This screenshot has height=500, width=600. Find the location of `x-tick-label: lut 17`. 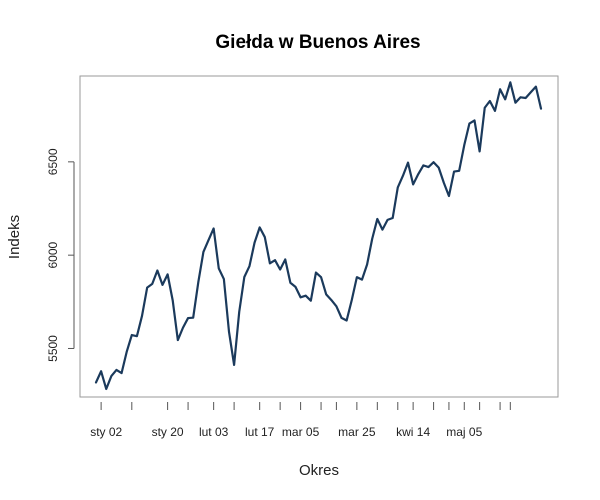

x-tick-label: lut 17 is located at coordinates (260, 432).